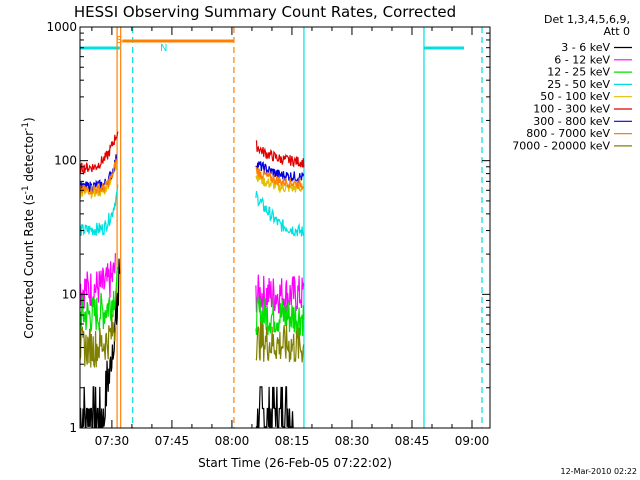  What do you see at coordinates (571, 121) in the screenshot?
I see `legend-entry: 300 - 800 keV` at bounding box center [571, 121].